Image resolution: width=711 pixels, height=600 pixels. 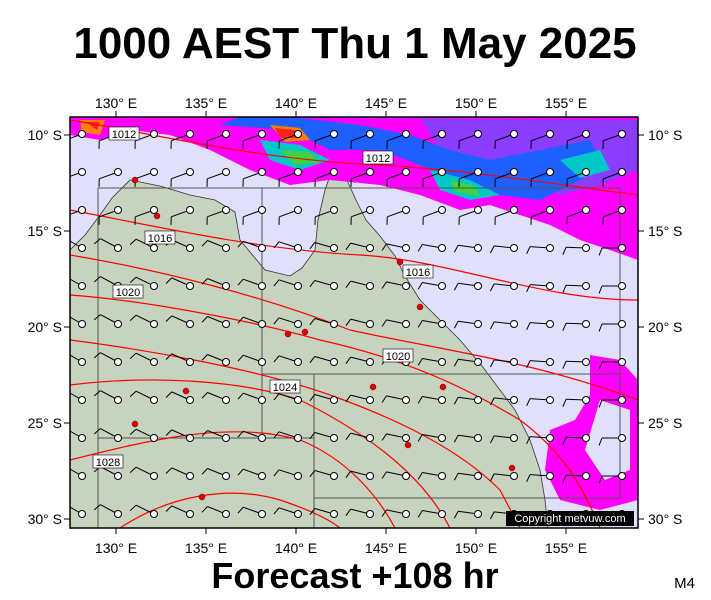 I want to click on lat-label-left: 30° S, so click(x=45, y=519).